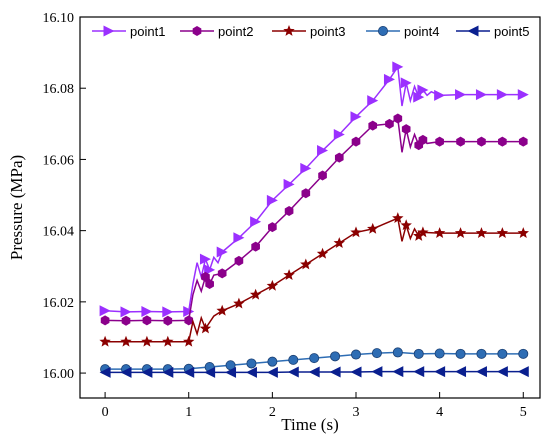 This screenshot has width=550, height=443. Describe the element at coordinates (59, 160) in the screenshot. I see `y-tick-label: 16.06` at that location.